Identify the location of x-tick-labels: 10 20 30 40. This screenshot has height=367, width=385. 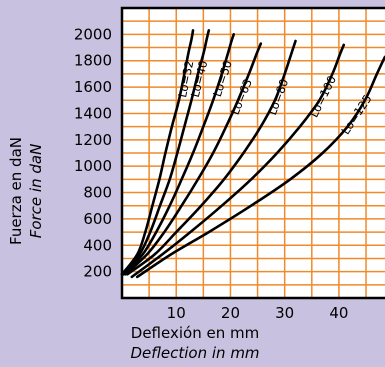
(258, 313).